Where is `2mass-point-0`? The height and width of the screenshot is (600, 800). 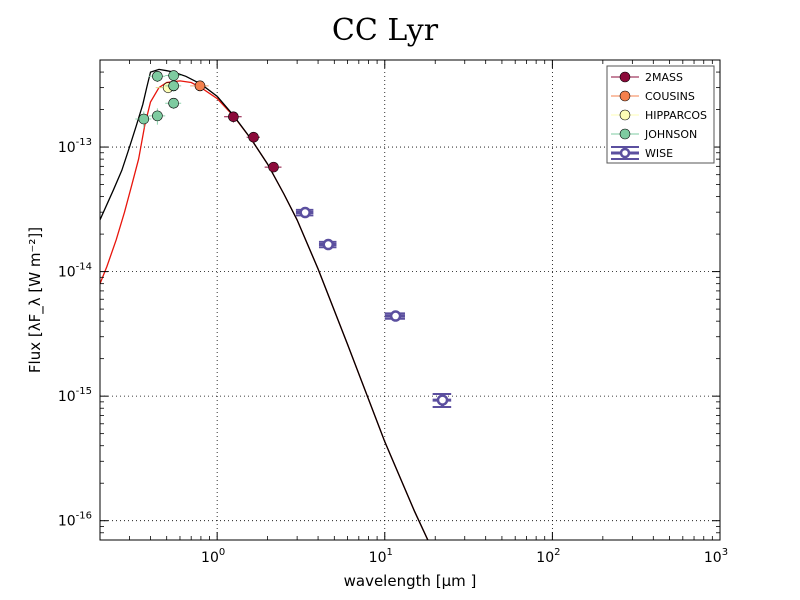 2mass-point-0 is located at coordinates (233, 117).